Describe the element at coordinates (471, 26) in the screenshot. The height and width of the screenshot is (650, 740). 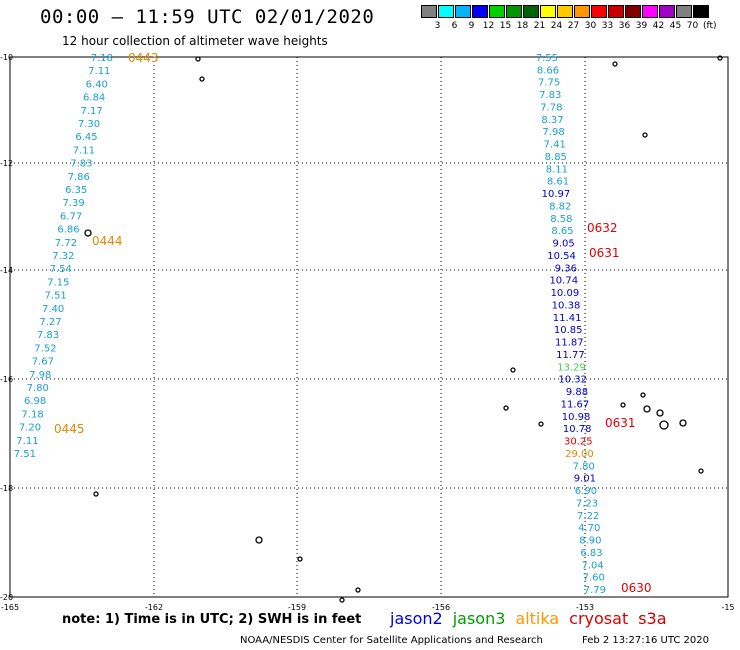
I see `legend-tick-label: 9` at that location.